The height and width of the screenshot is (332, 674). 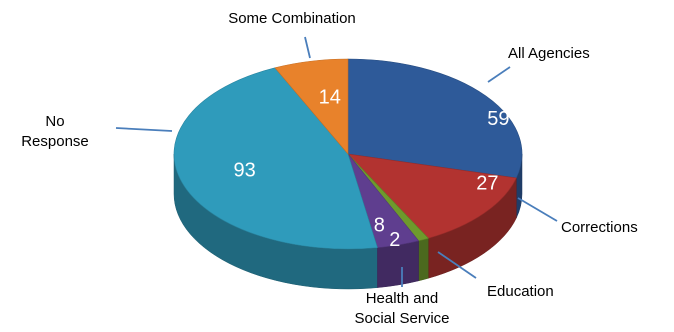 I want to click on category-label-corrections: Corrections, so click(x=599, y=227).